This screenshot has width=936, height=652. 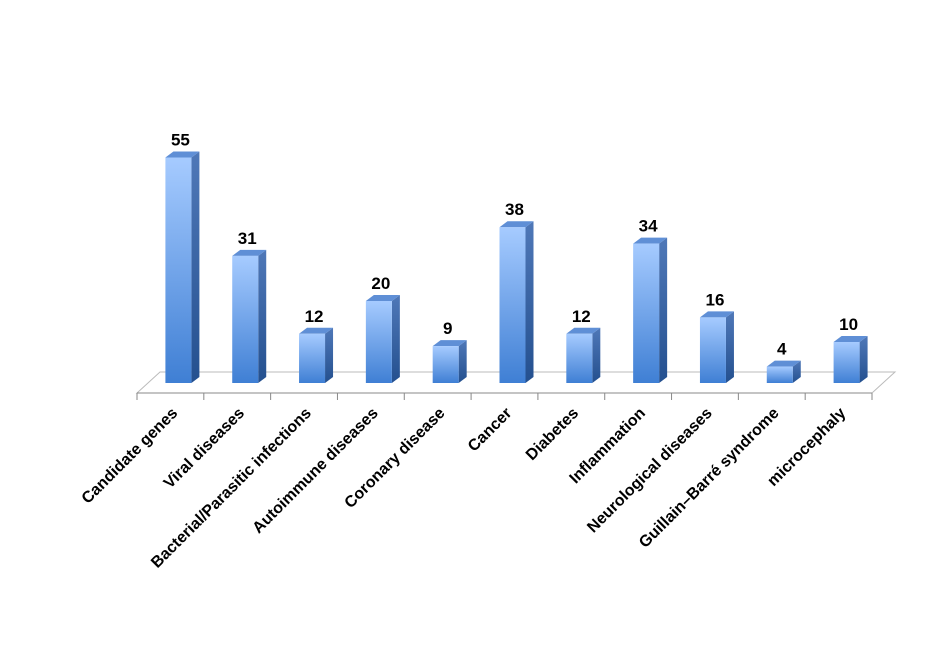 What do you see at coordinates (380, 283) in the screenshot?
I see `value-label: 20` at bounding box center [380, 283].